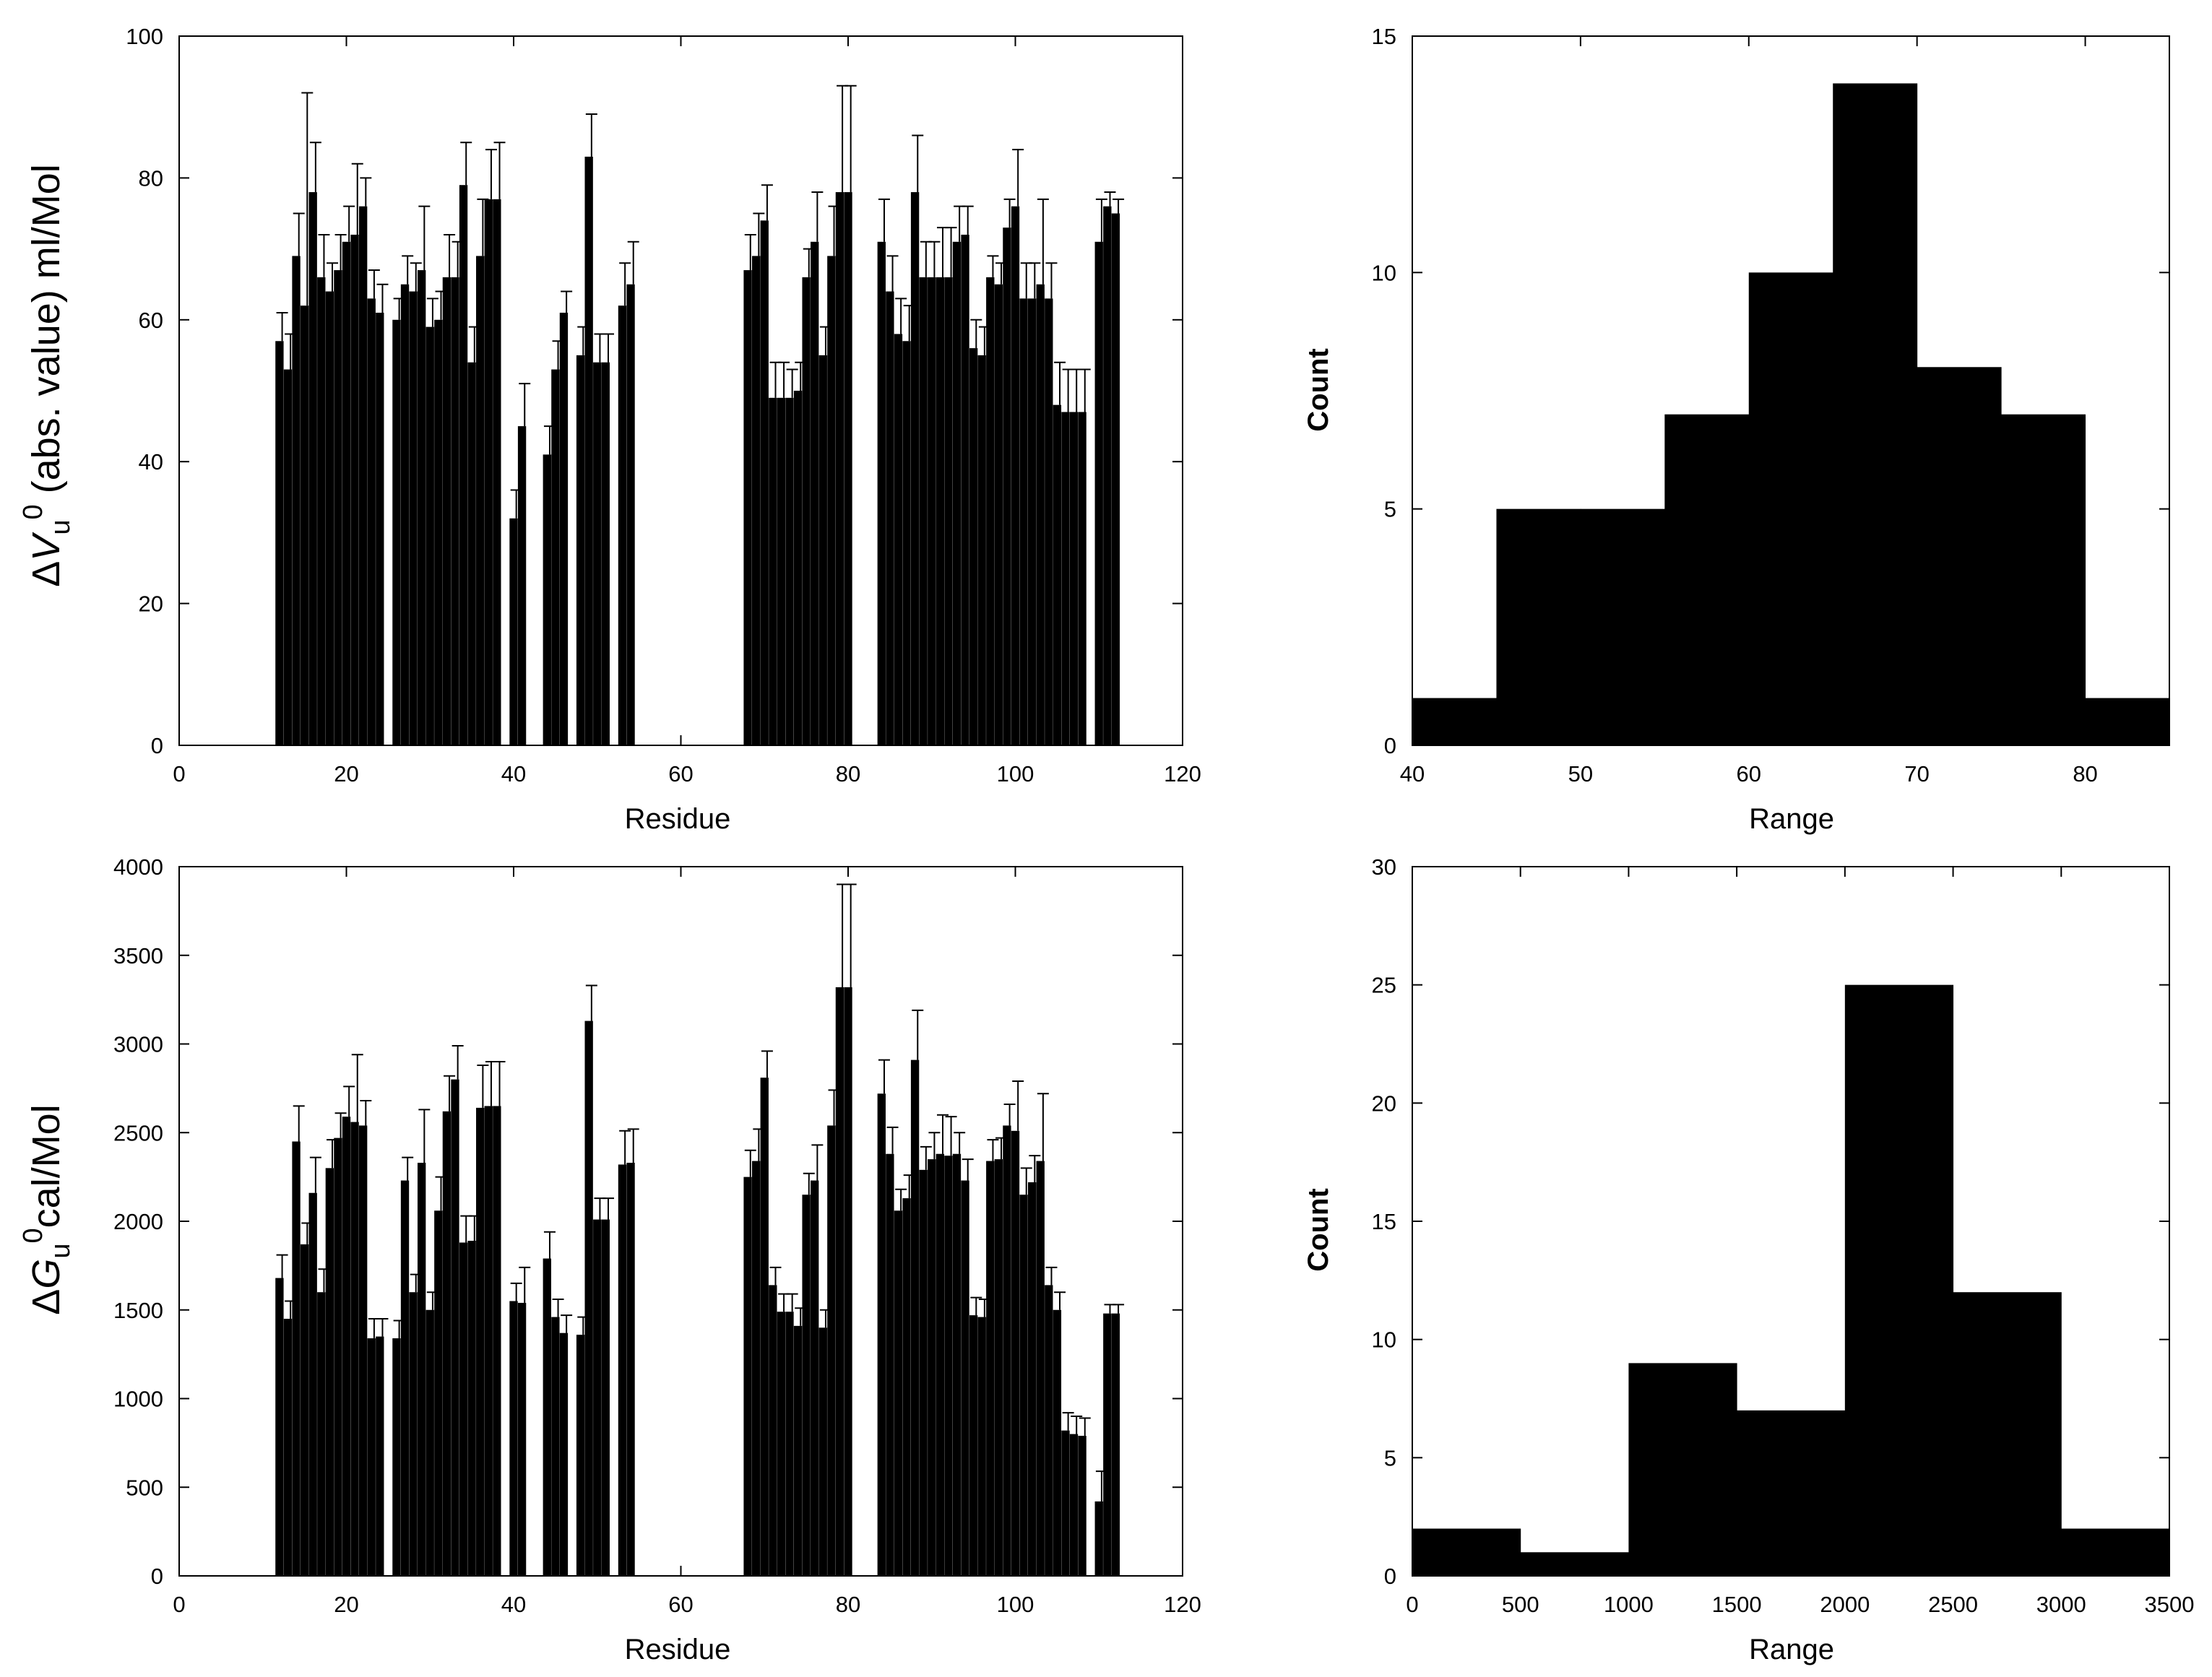  Describe the element at coordinates (1390, 1457) in the screenshot. I see `y-tick-label: 5` at that location.